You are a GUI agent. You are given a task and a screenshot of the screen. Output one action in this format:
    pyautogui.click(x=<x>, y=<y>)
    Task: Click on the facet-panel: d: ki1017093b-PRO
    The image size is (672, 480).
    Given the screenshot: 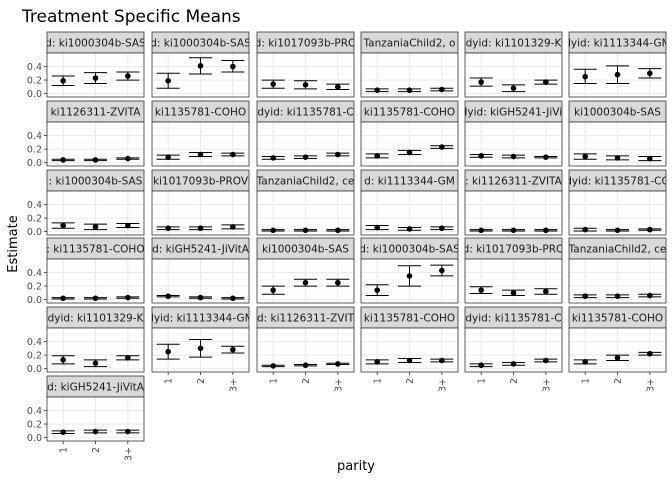 What is the action you would take?
    pyautogui.click(x=514, y=270)
    